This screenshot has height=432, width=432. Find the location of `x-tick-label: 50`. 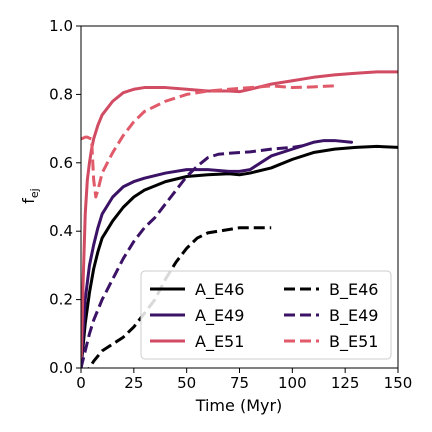

x-tick-label: 50 is located at coordinates (186, 383).